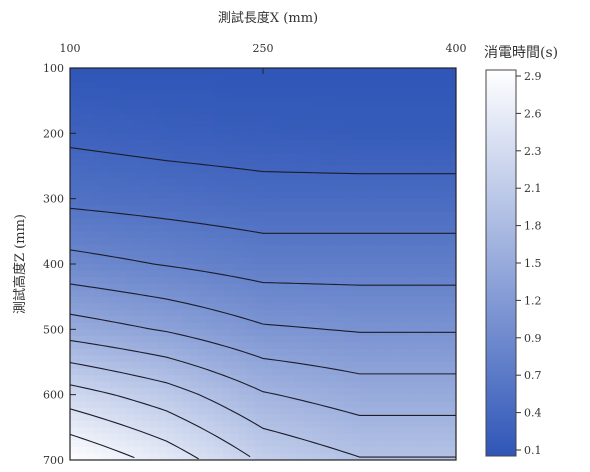 The width and height of the screenshot is (590, 472). I want to click on colorbar-tick-label: 0.7, so click(533, 375).